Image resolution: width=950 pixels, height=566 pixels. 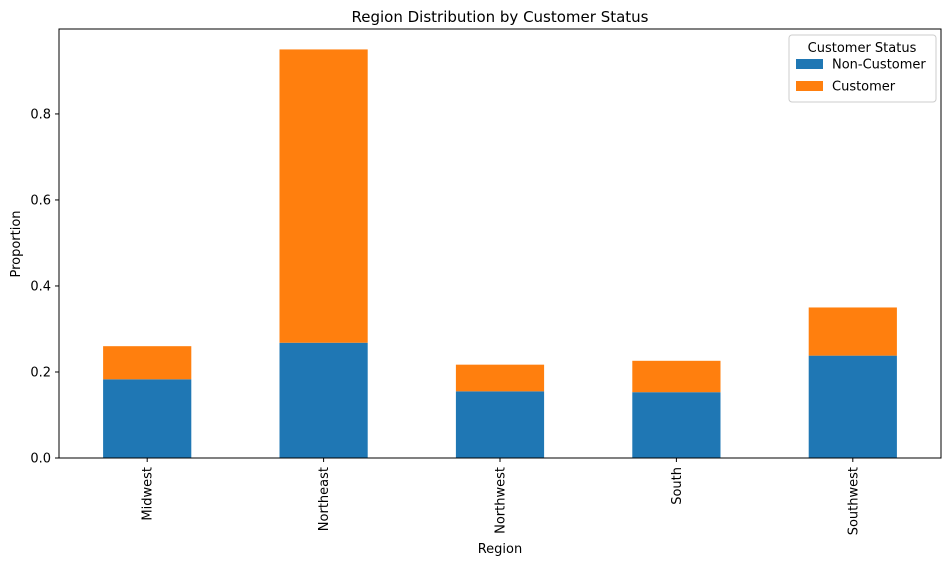 What do you see at coordinates (40, 286) in the screenshot?
I see `y-tick-label: 0.4` at bounding box center [40, 286].